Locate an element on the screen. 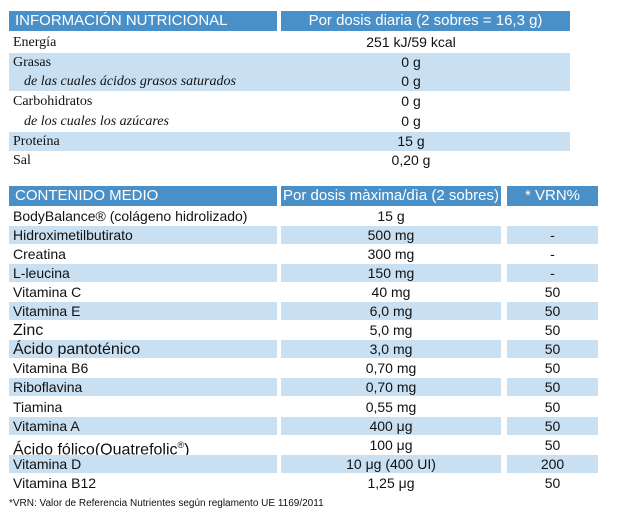 This screenshot has width=617, height=517. content-row-label: Tiamina is located at coordinates (38, 407).